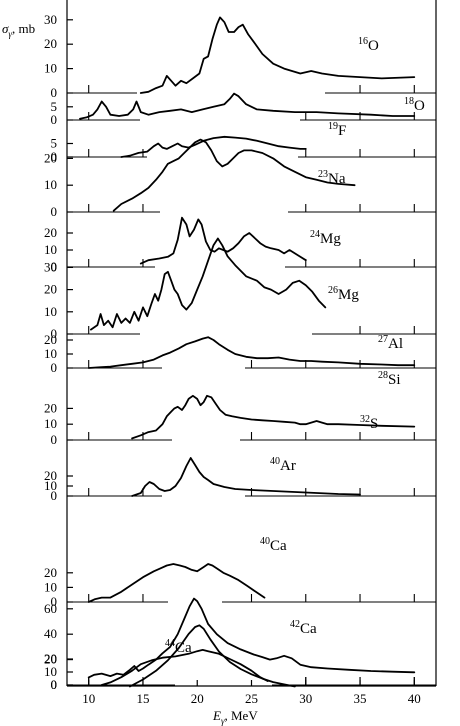 The height and width of the screenshot is (726, 460). What do you see at coordinates (315, 234) in the screenshot?
I see `label-mass-24mg: 24` at bounding box center [315, 234].